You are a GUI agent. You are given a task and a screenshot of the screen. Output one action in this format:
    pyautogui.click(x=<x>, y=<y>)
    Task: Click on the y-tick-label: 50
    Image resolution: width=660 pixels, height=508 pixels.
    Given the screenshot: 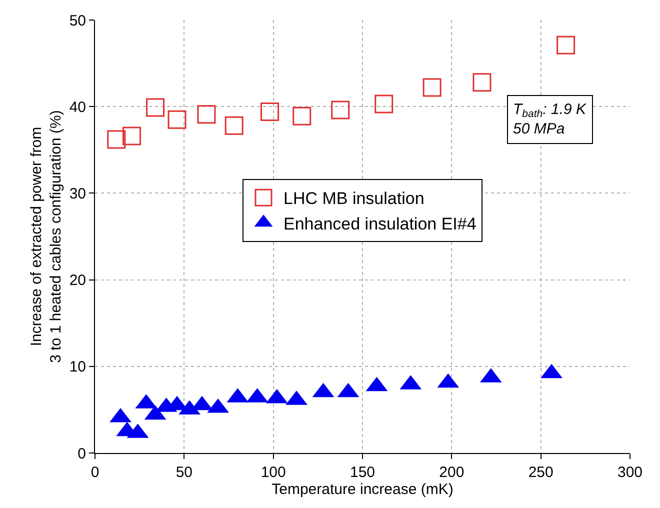 What is the action you would take?
    pyautogui.click(x=77, y=21)
    